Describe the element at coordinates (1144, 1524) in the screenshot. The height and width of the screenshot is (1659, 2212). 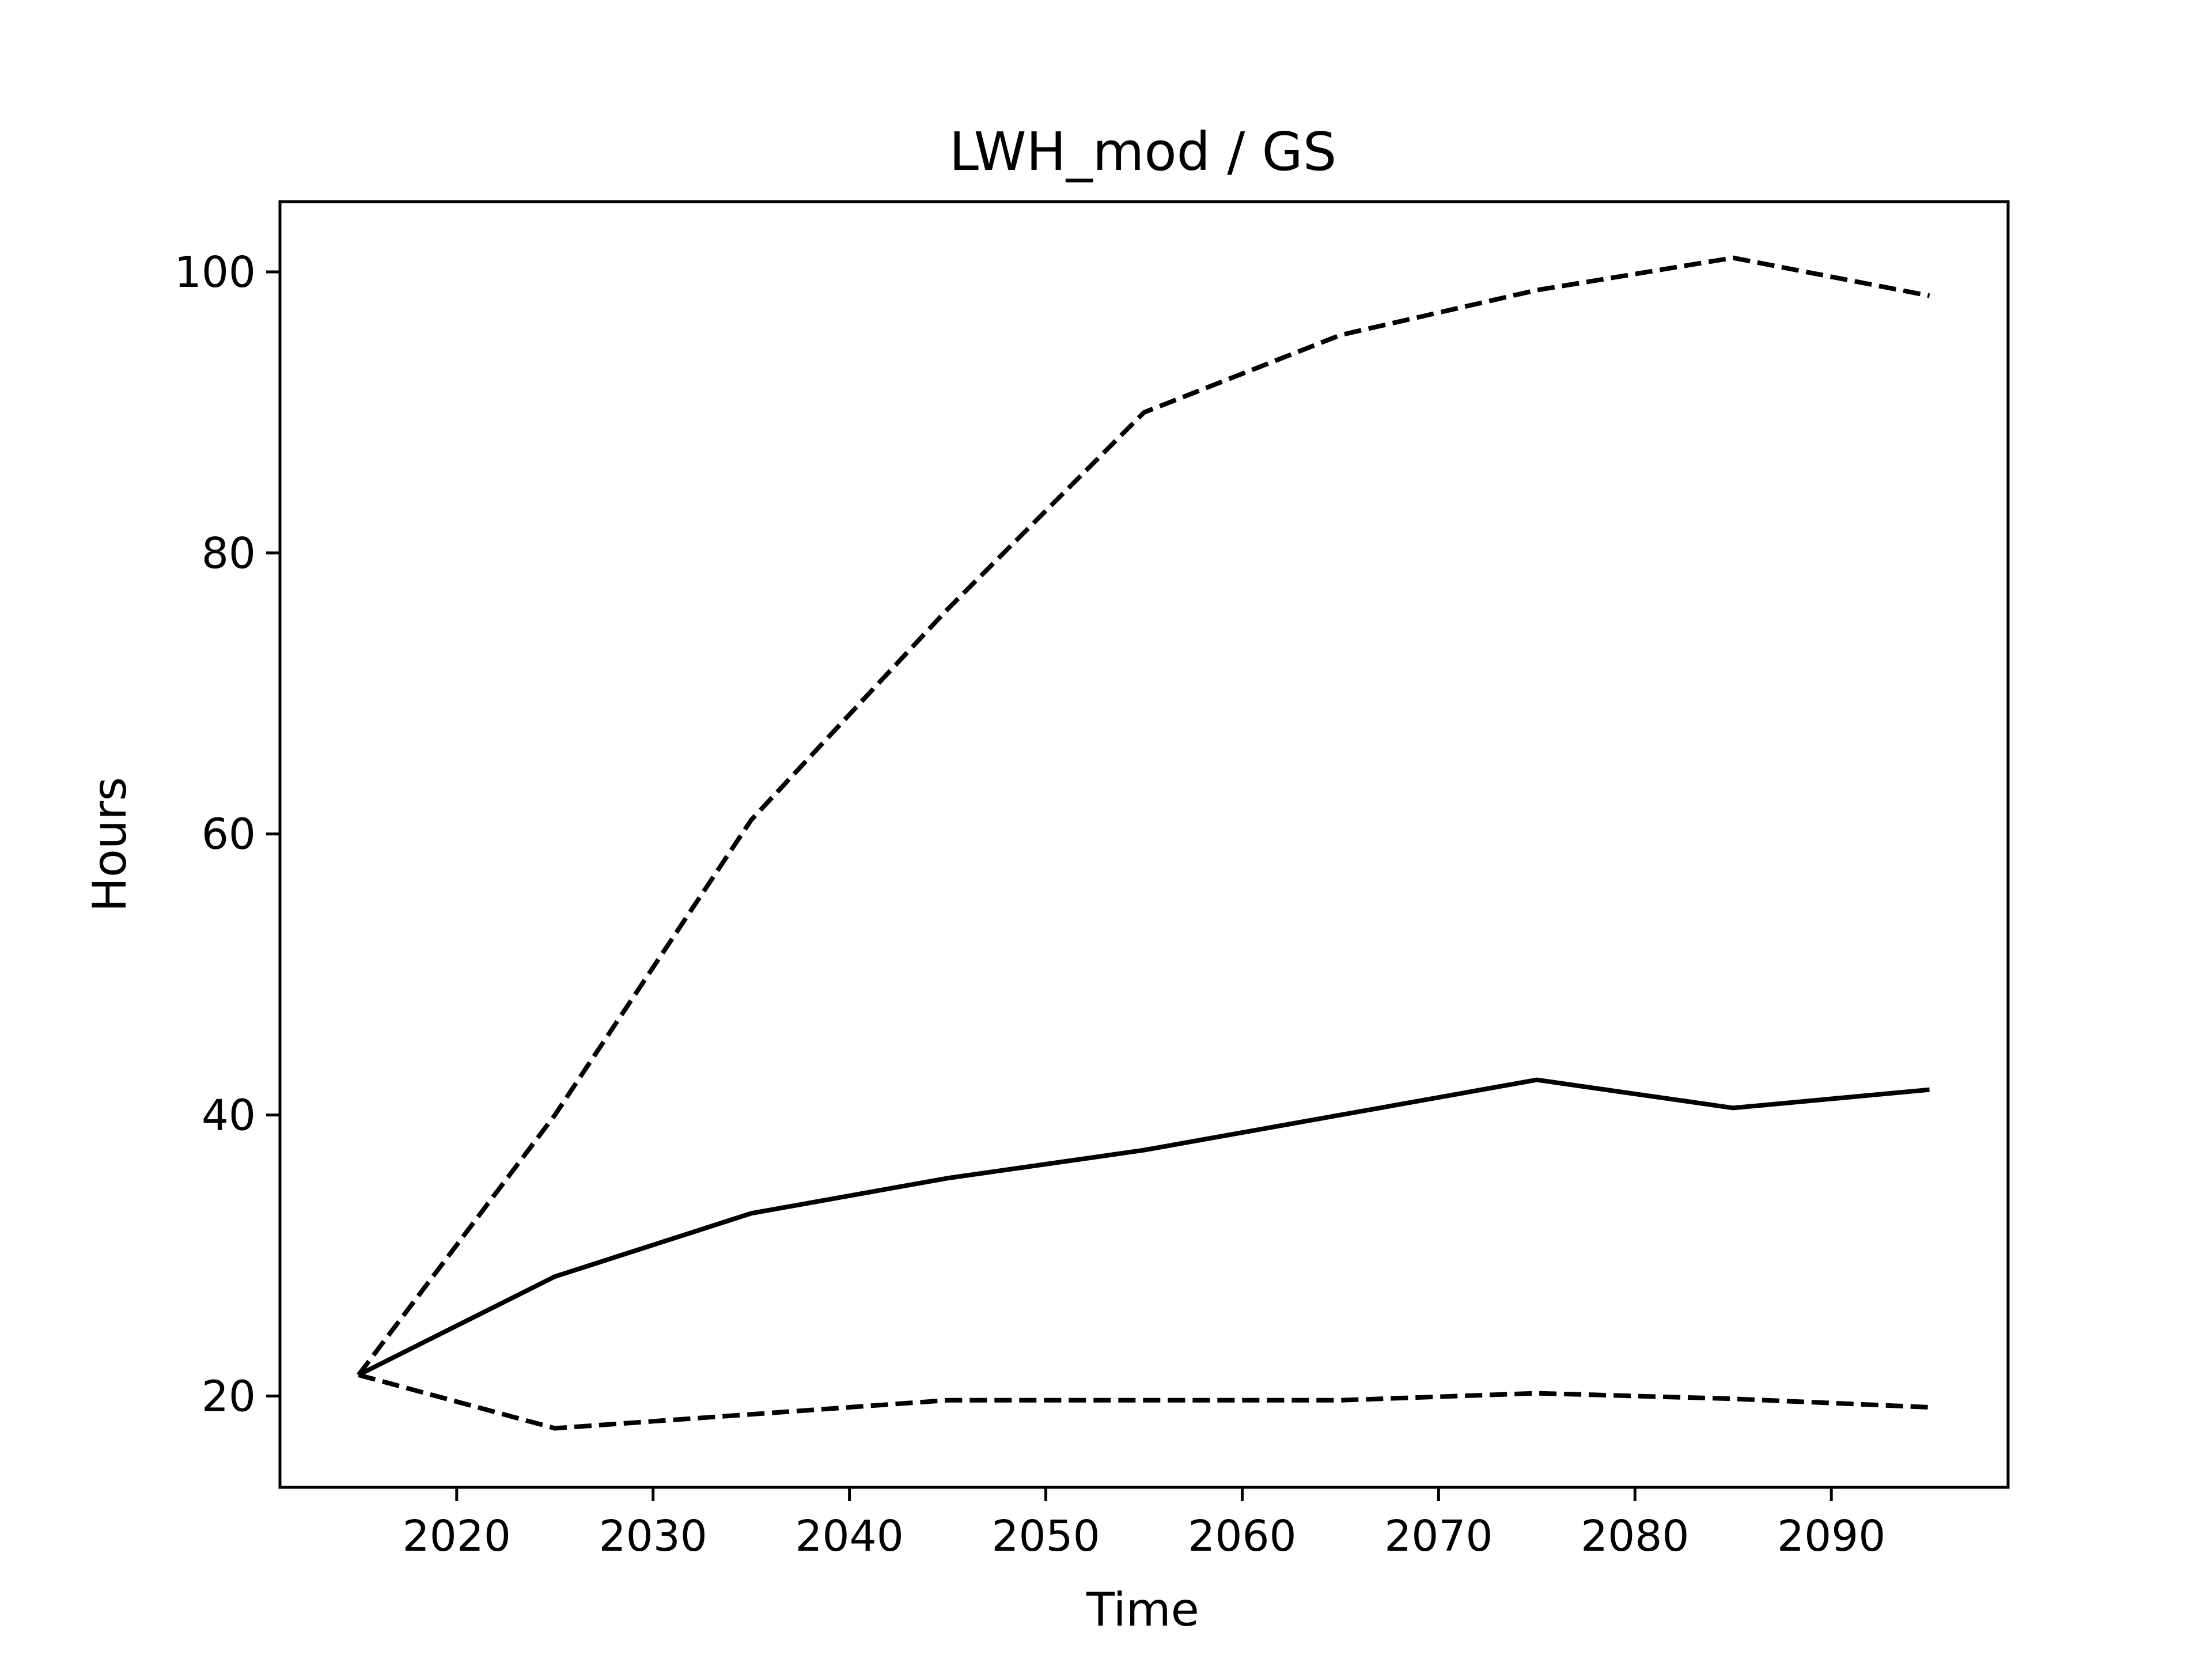
I see `x-axis: 2020 2030 2040 2050 2060 2070 2080 2090` at that location.